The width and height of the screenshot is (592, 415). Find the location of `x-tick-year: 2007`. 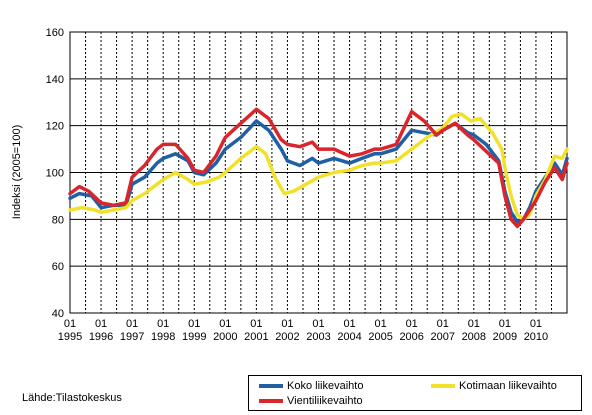

x-tick-year: 2007 is located at coordinates (443, 337).